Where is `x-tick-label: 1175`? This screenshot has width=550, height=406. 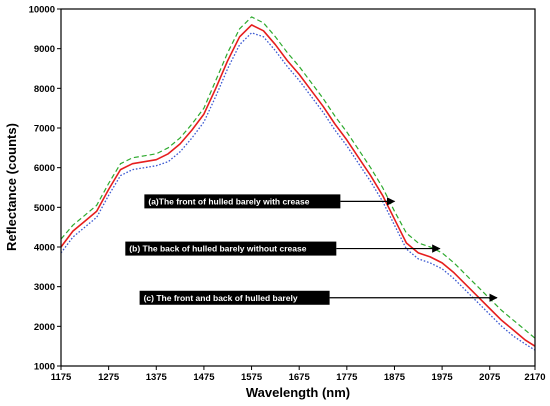 x-tick-label: 1175 is located at coordinates (61, 377).